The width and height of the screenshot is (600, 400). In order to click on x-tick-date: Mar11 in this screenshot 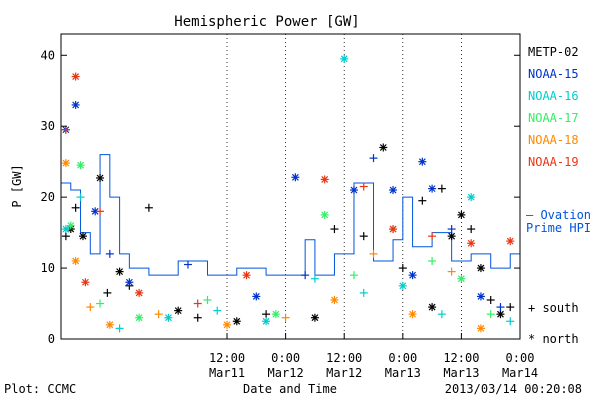, I will do `click(227, 373)`.